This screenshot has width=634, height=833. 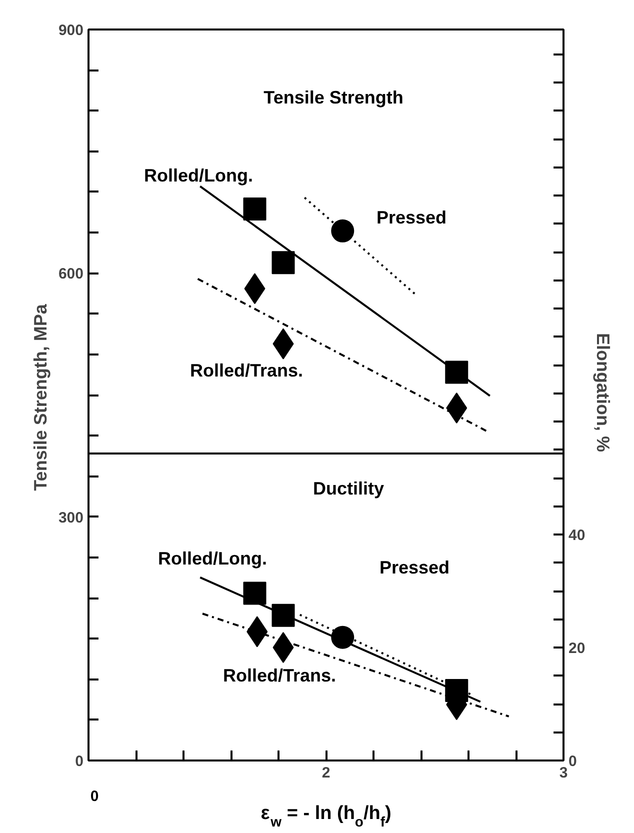 What do you see at coordinates (71, 274) in the screenshot?
I see `y-tick-label: 600` at bounding box center [71, 274].